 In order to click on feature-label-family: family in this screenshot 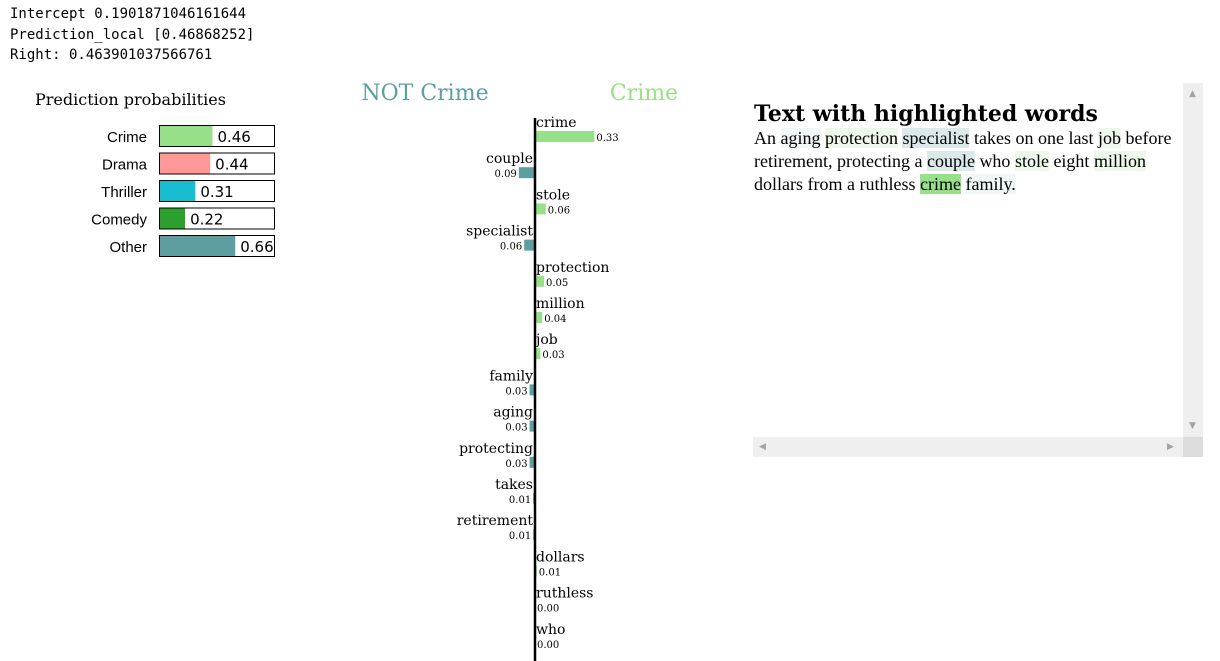, I will do `click(511, 376)`.